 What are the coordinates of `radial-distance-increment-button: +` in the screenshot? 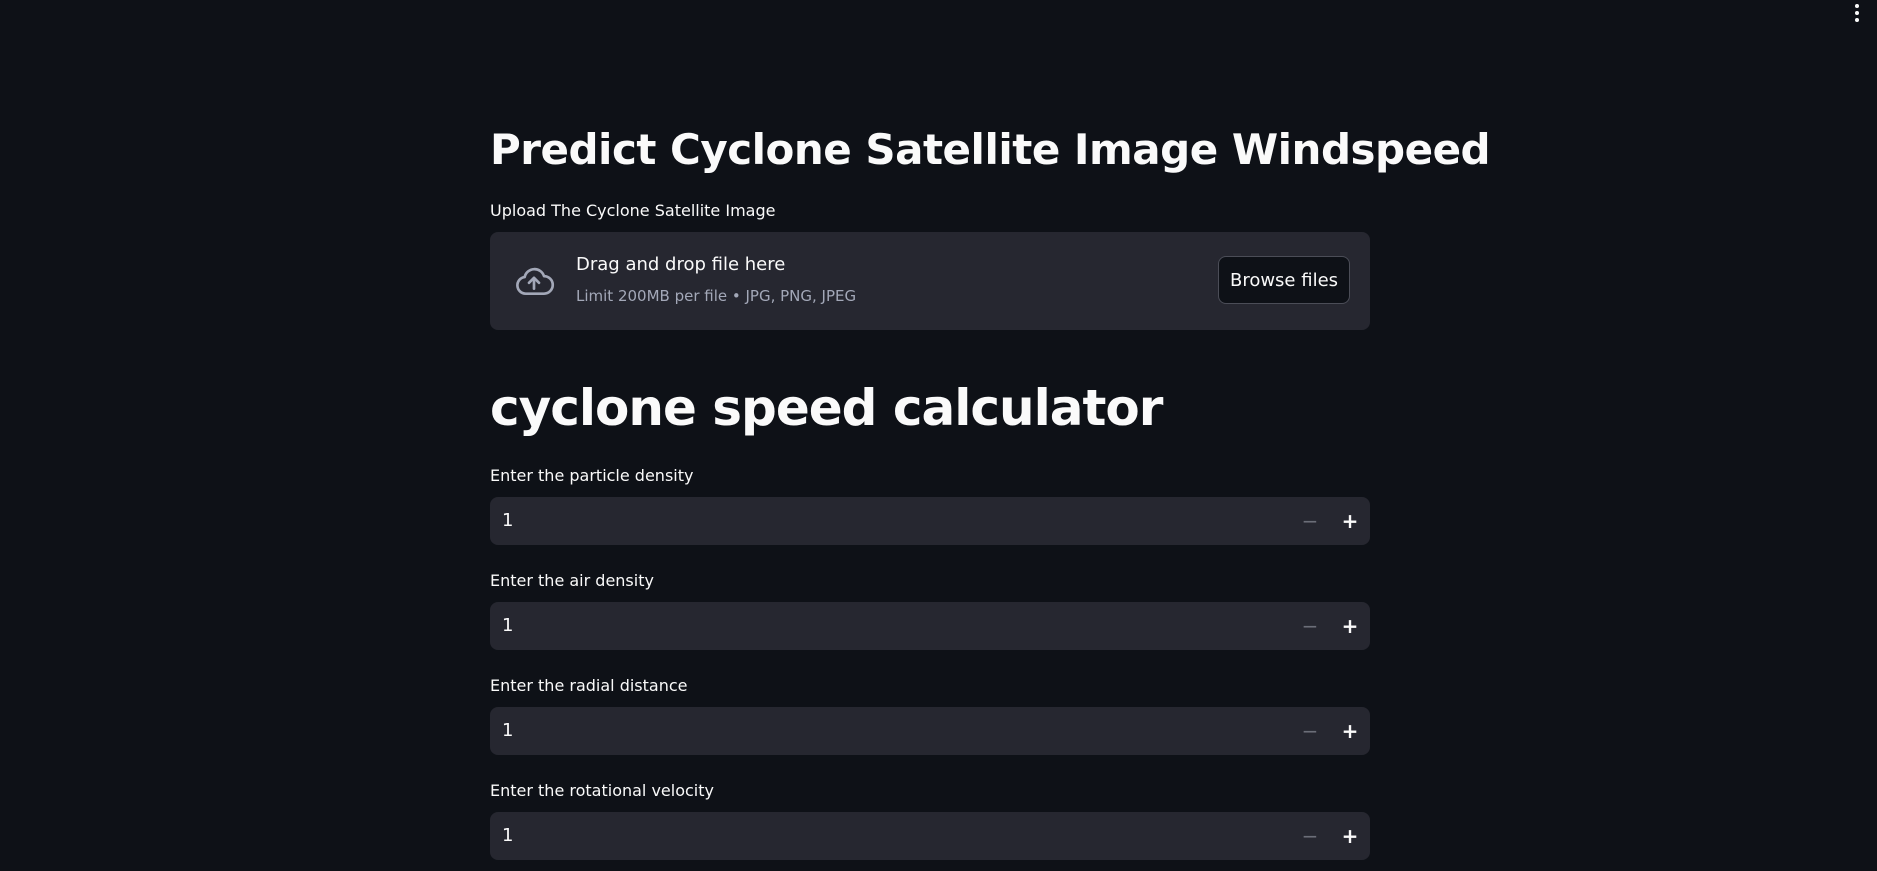 It's located at (1350, 731).